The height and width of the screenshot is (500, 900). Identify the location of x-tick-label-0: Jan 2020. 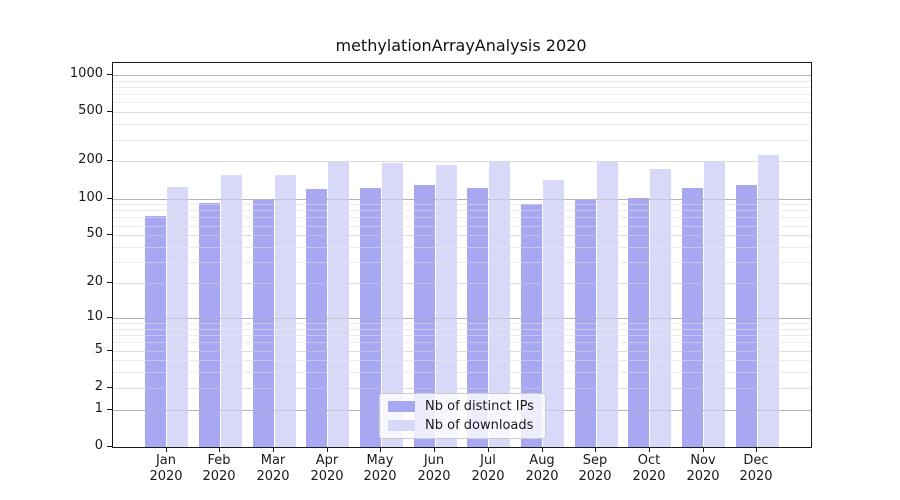
(166, 468).